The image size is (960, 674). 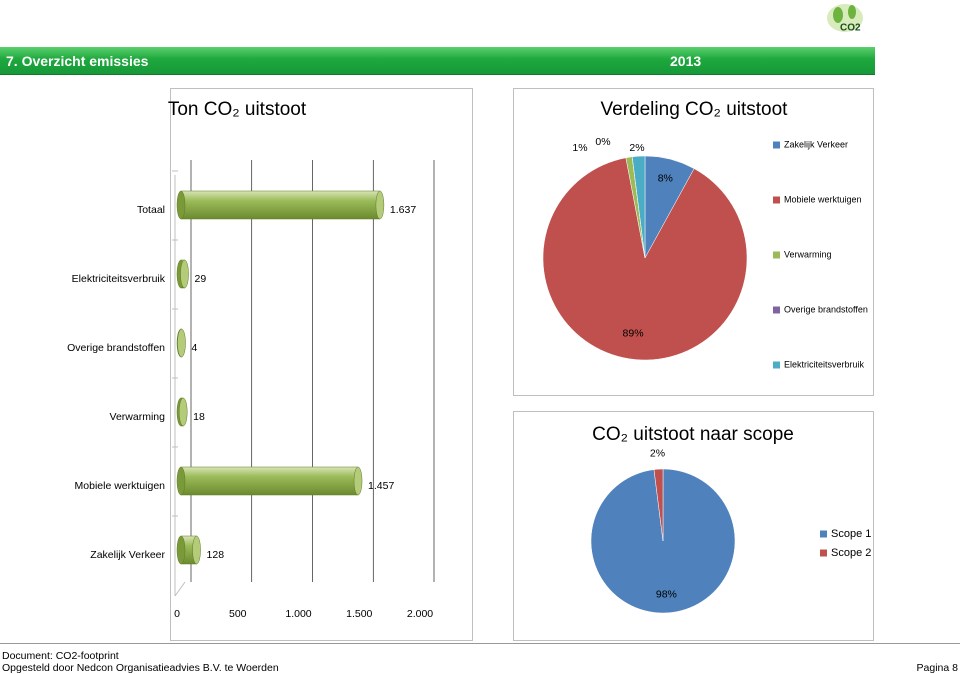 I want to click on legend-label: Mobiele werktuigen, so click(x=823, y=199).